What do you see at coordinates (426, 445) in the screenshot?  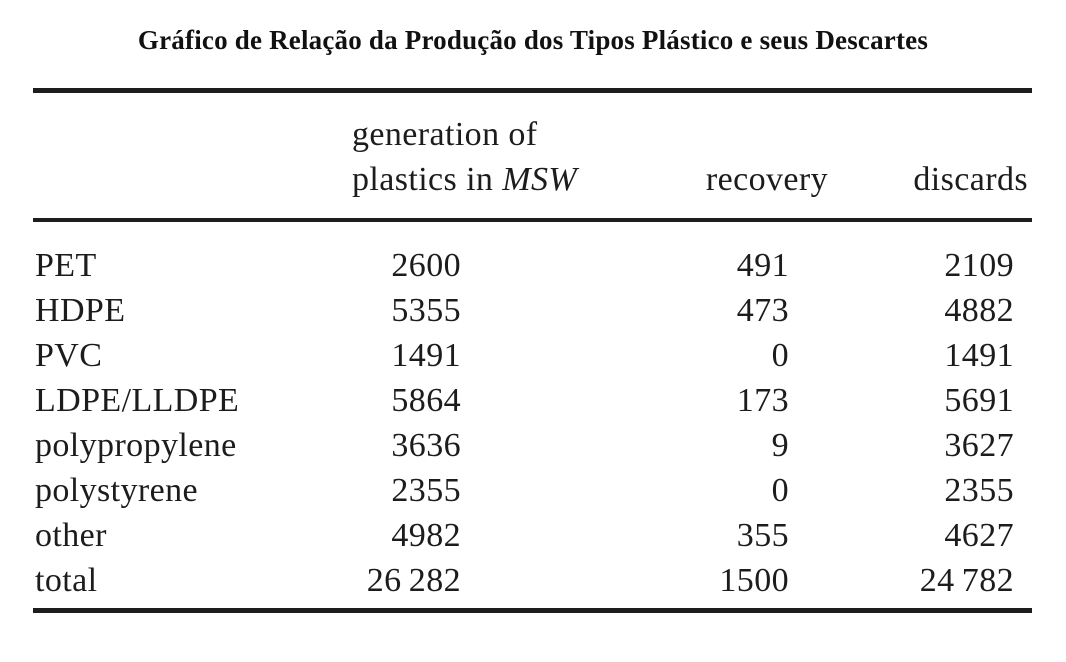 I see `generation-cell: 3636` at bounding box center [426, 445].